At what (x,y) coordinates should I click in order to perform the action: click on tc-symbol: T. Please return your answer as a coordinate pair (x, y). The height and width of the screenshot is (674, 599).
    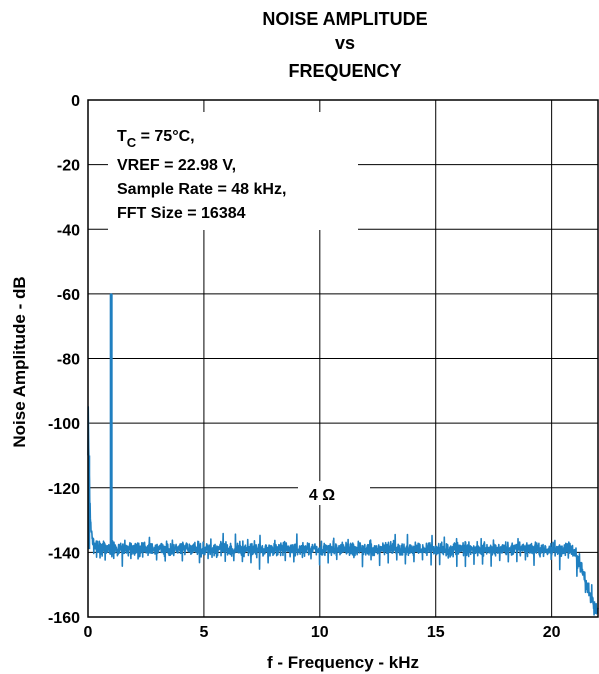
    Looking at the image, I should click on (122, 136).